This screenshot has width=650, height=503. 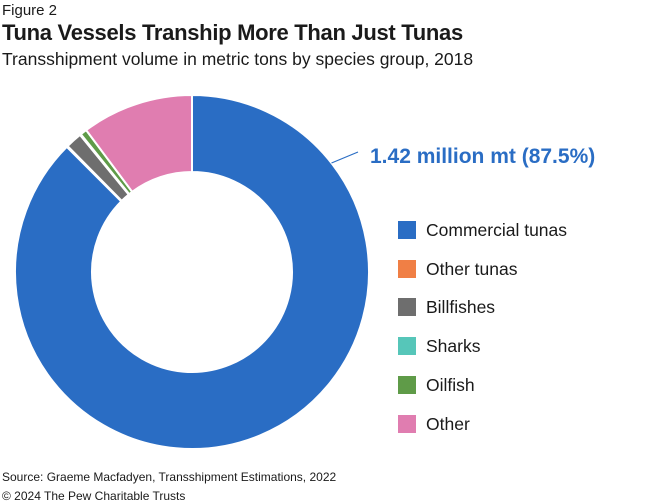 I want to click on legend-label: Other tunas, so click(x=472, y=268).